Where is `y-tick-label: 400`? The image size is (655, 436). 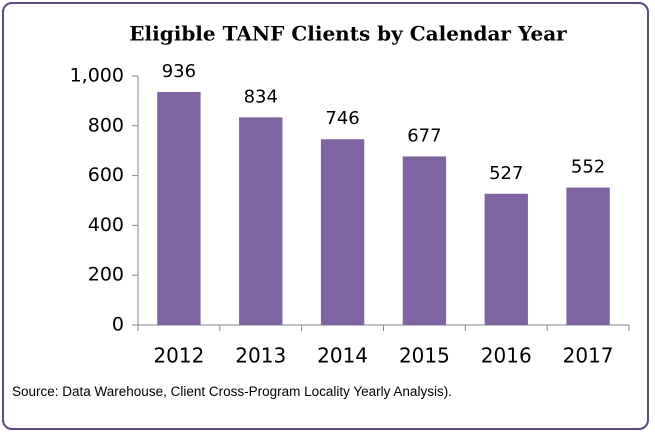
y-tick-label: 400 is located at coordinates (106, 225).